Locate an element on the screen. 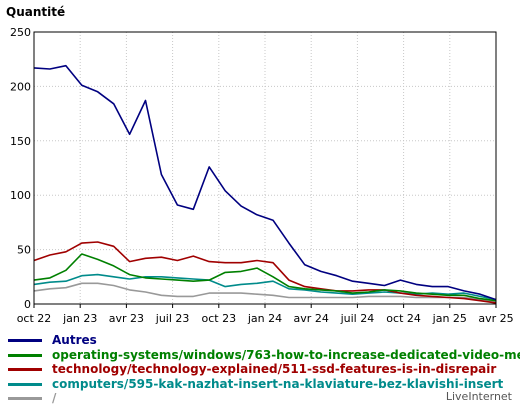 This screenshot has height=406, width=520. x-tick-label: avr 24 is located at coordinates (311, 318).